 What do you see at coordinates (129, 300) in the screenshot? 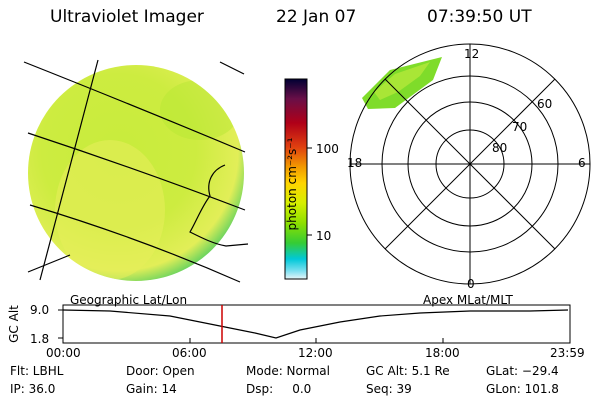
I see `timeline-left-title: Geographic Lat/Lon` at bounding box center [129, 300].